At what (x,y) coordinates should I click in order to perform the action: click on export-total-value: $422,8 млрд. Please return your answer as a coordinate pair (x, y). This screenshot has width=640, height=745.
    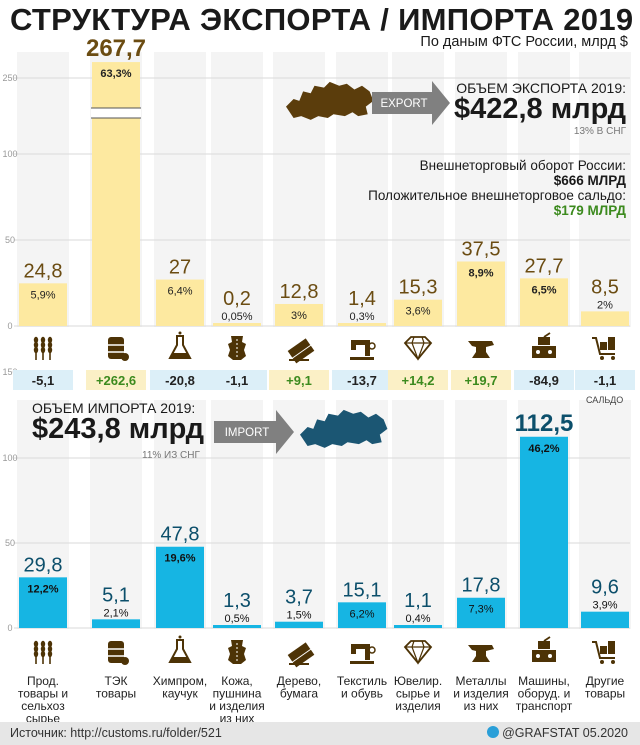
    Looking at the image, I should click on (539, 109).